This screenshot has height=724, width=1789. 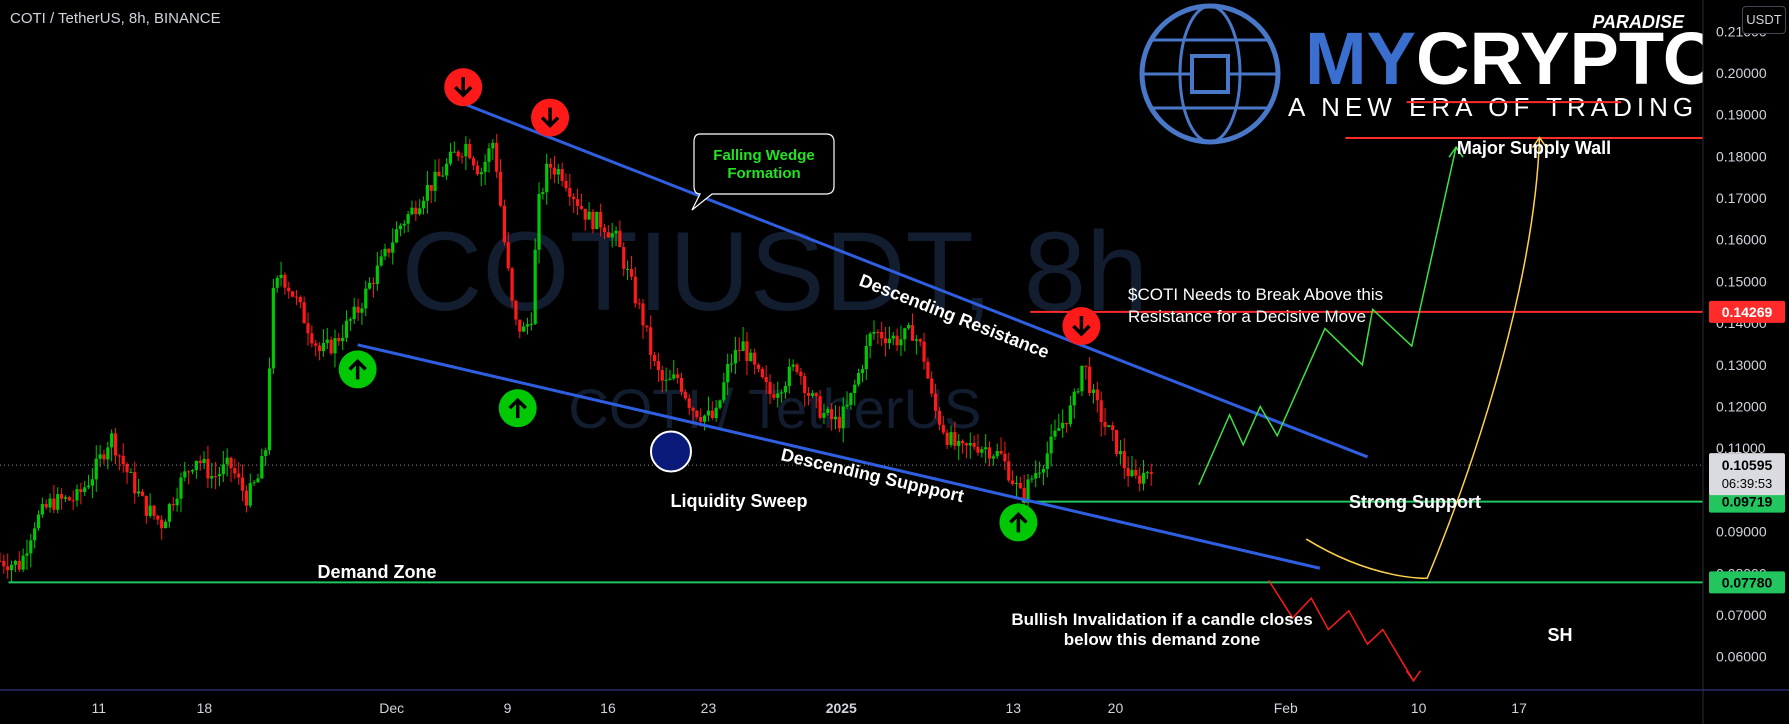 What do you see at coordinates (1559, 635) in the screenshot?
I see `sh-label: SH` at bounding box center [1559, 635].